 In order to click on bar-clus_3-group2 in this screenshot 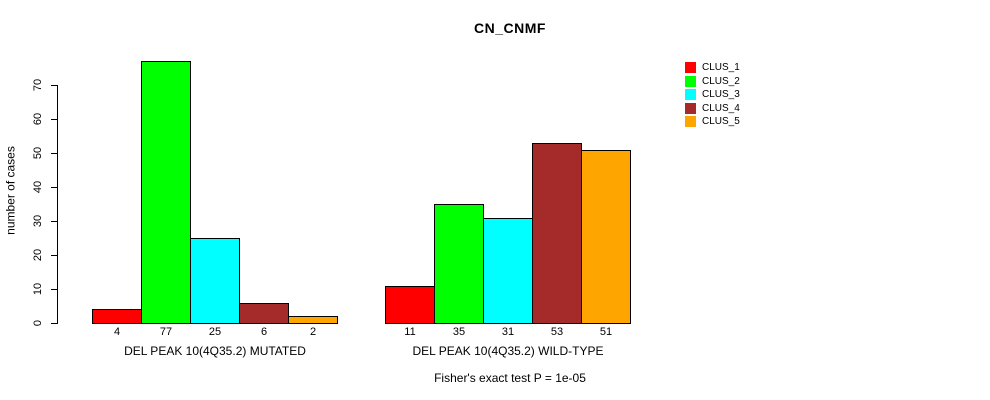, I will do `click(508, 271)`.